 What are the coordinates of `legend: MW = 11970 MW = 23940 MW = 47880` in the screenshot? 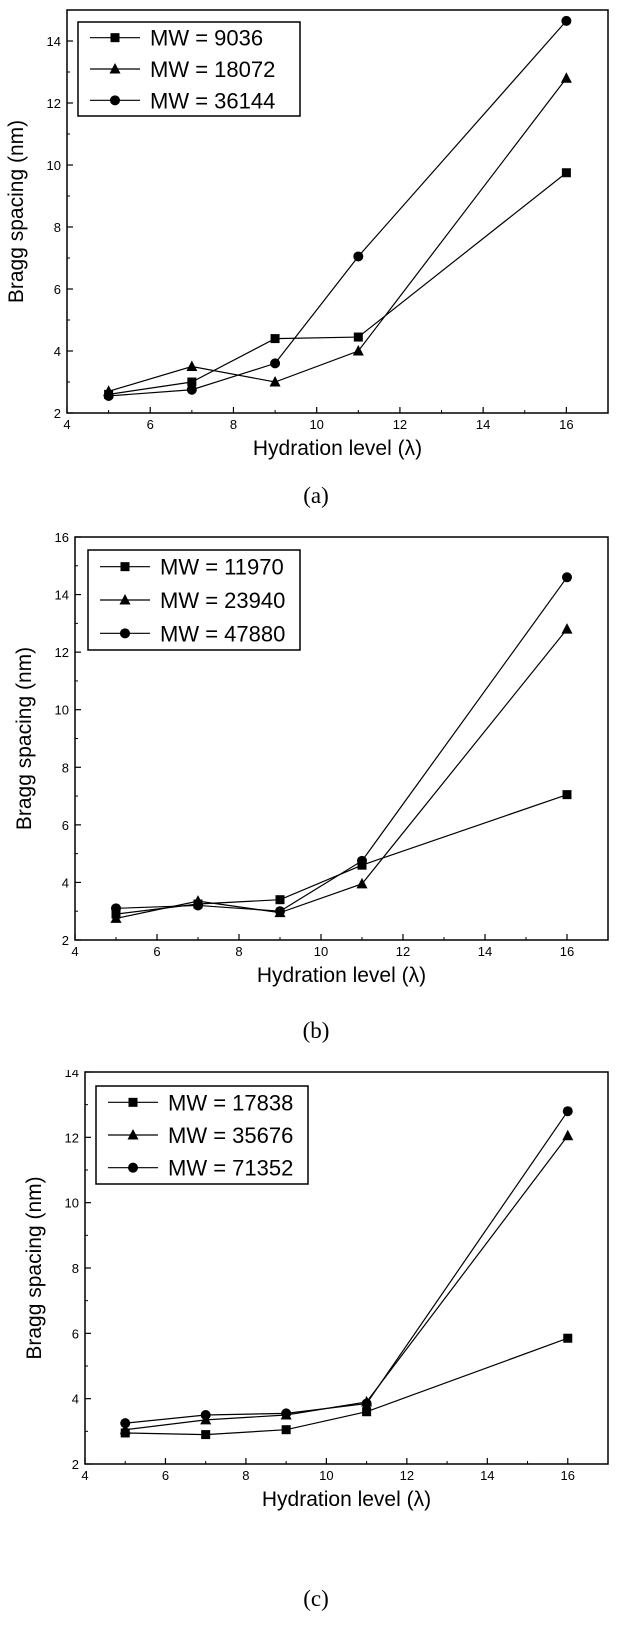 It's located at (194, 600).